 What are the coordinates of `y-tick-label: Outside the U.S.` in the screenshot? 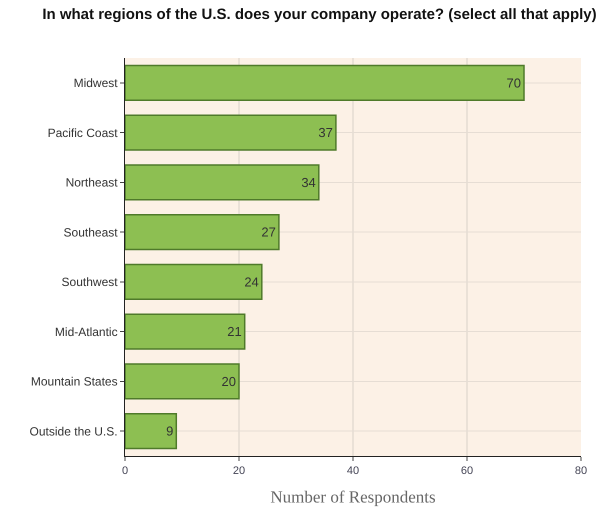 It's located at (74, 431).